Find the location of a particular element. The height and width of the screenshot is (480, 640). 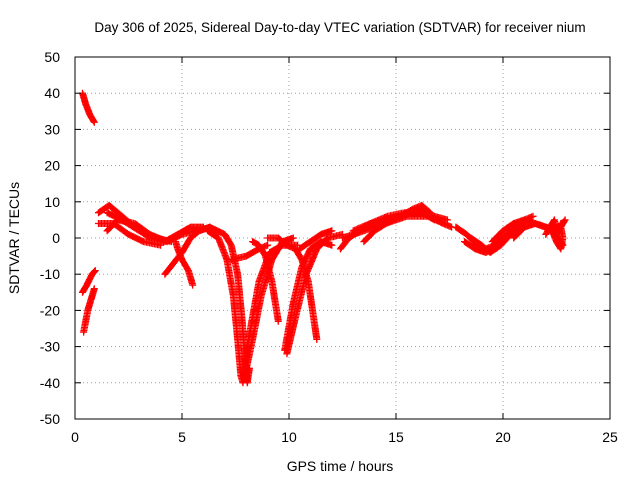

y-tick-label: 40 is located at coordinates (52, 93).